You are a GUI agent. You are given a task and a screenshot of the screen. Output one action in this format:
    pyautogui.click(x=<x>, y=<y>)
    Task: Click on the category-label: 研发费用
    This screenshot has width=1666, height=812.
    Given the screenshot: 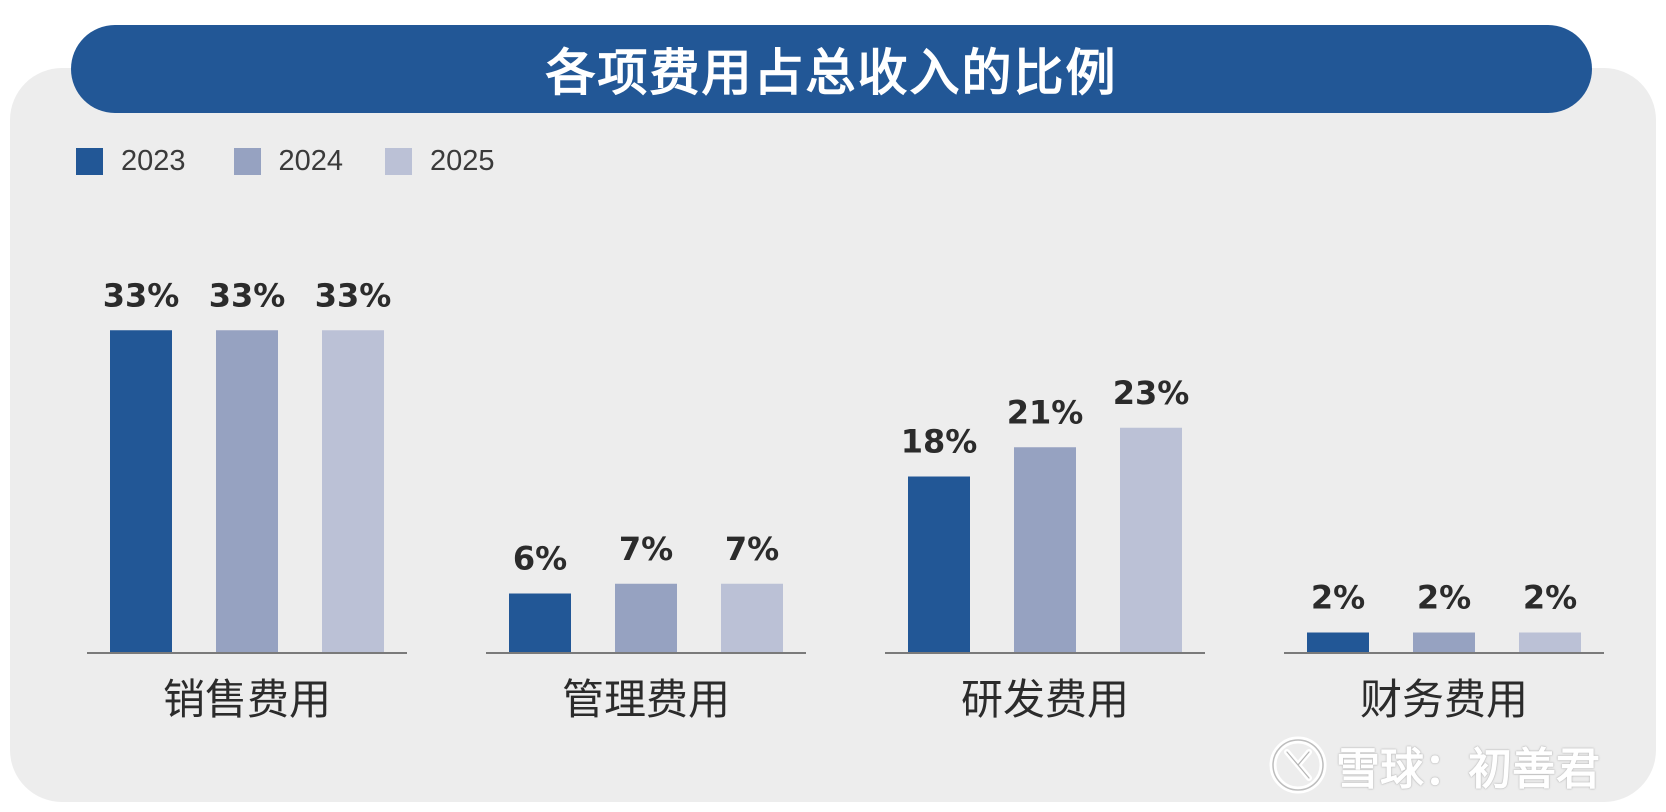 What is the action you would take?
    pyautogui.click(x=1045, y=699)
    